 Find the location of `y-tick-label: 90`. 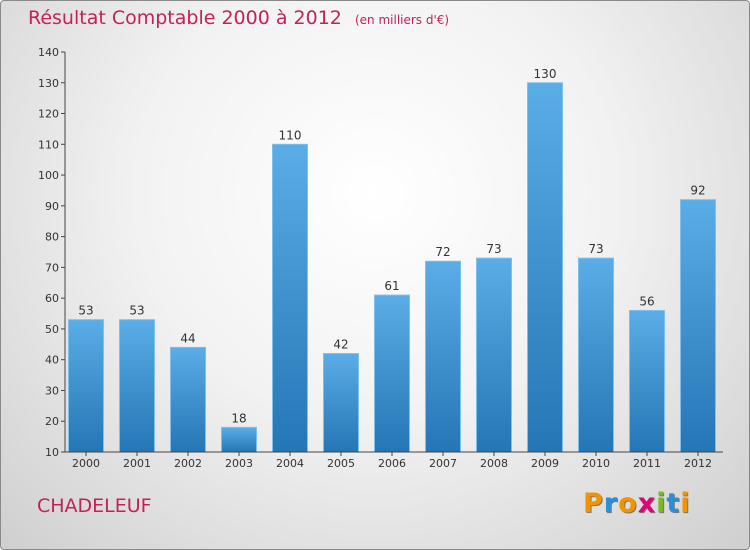

y-tick-label: 90 is located at coordinates (52, 206).